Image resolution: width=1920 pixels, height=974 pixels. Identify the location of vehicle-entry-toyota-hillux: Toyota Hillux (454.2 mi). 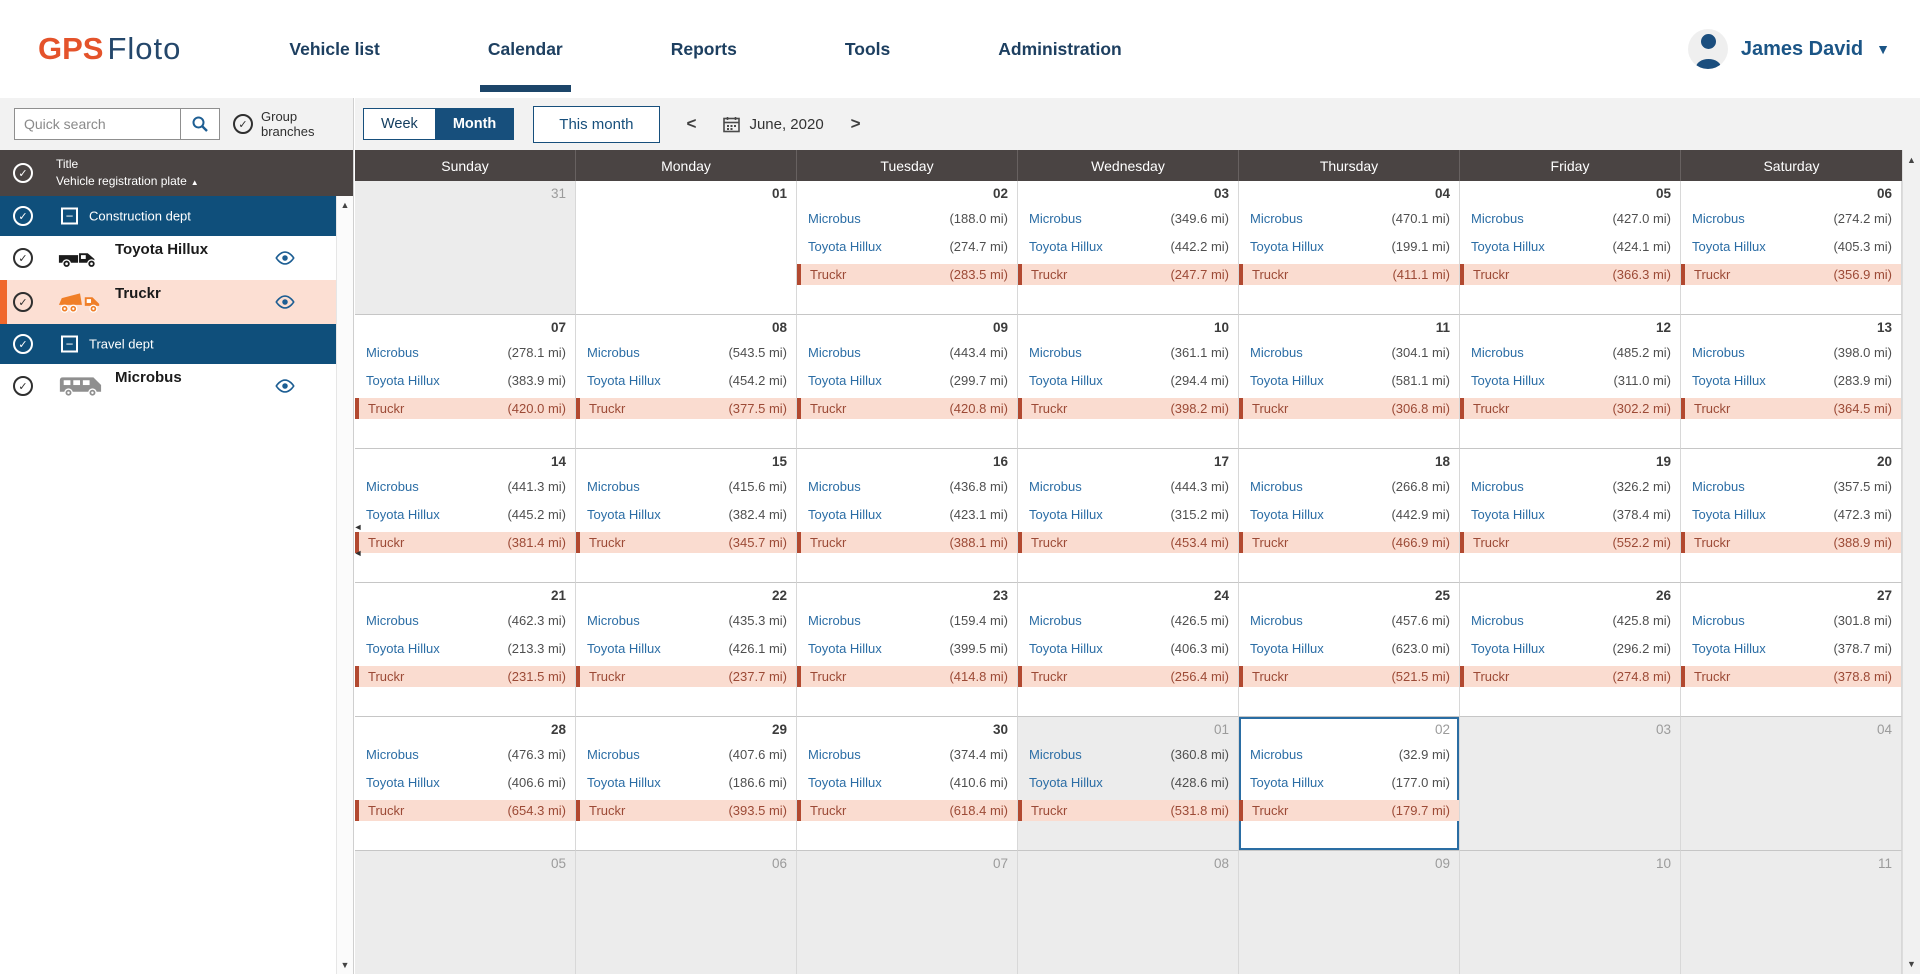
(686, 380).